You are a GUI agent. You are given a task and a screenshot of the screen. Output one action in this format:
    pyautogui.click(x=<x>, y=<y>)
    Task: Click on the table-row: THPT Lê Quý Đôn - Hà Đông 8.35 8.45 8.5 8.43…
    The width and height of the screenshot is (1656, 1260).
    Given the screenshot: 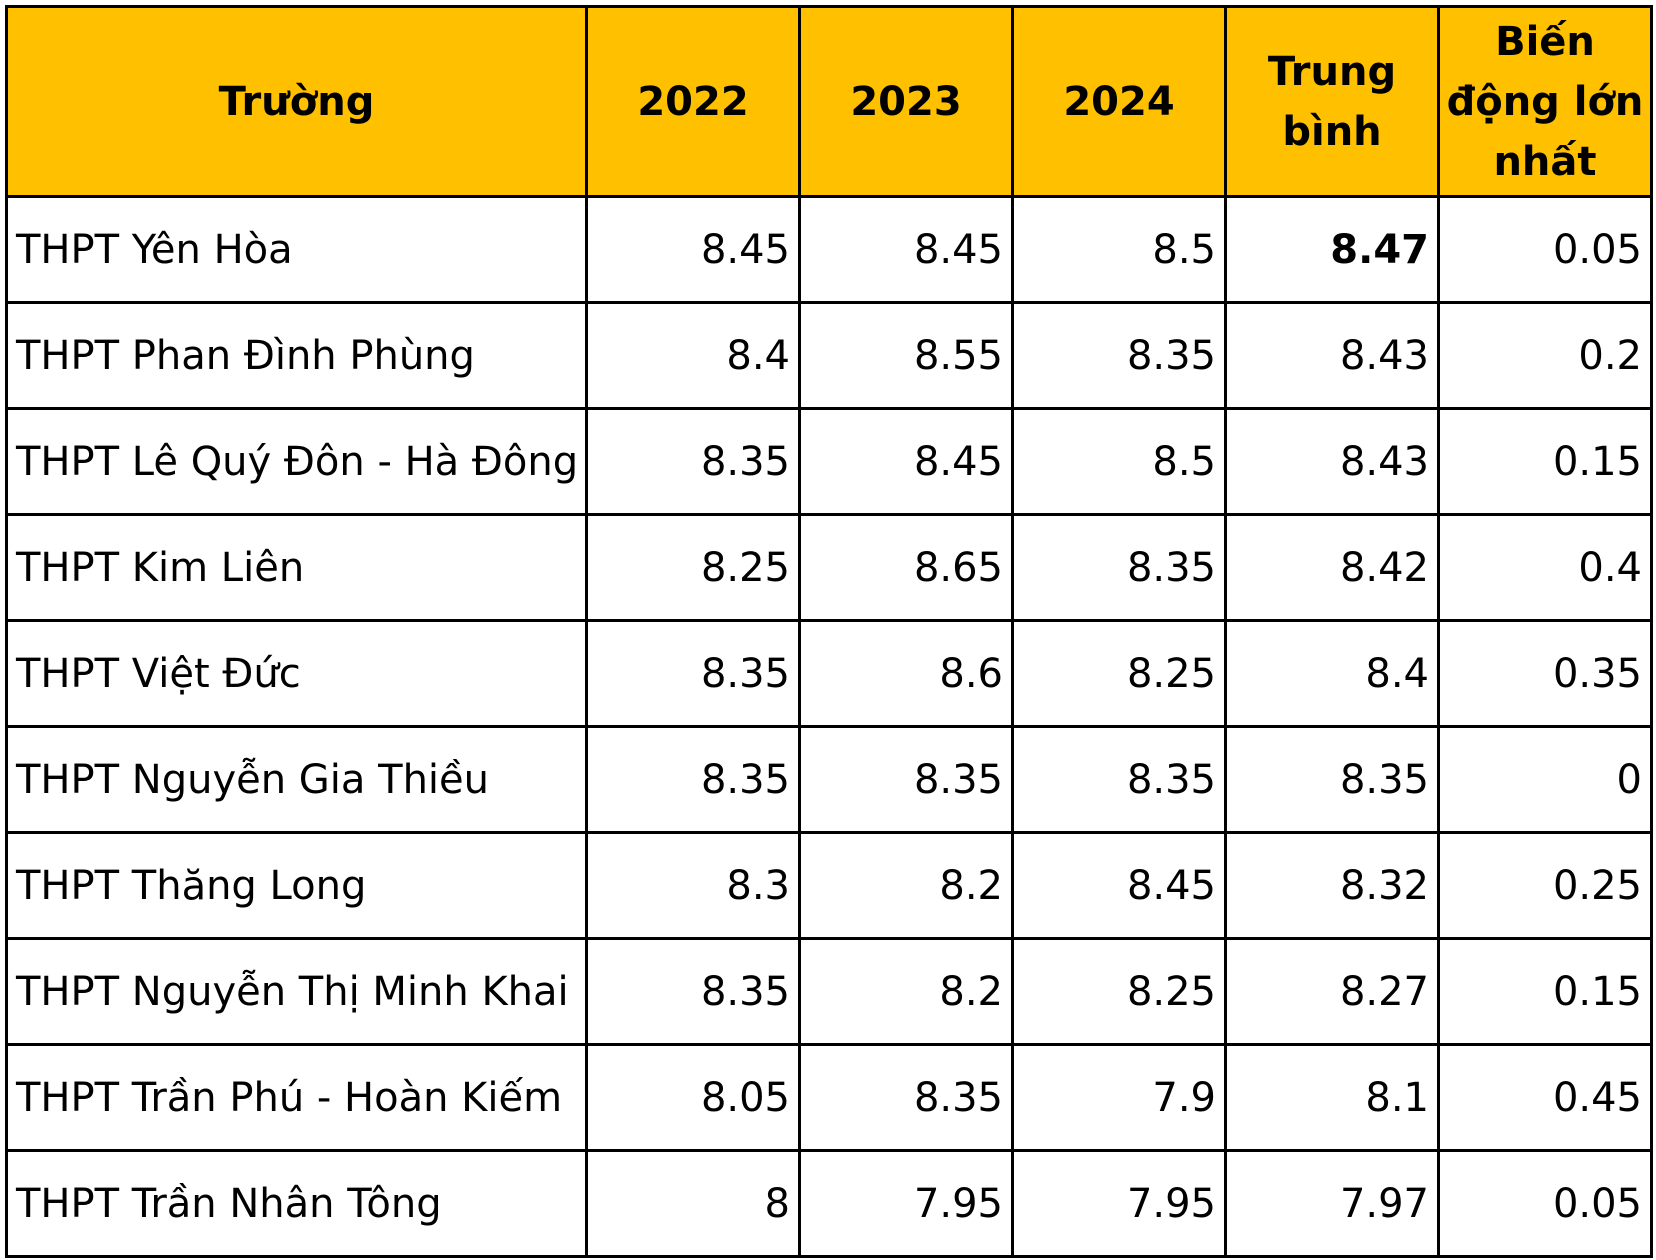 What is the action you would take?
    pyautogui.click(x=829, y=461)
    